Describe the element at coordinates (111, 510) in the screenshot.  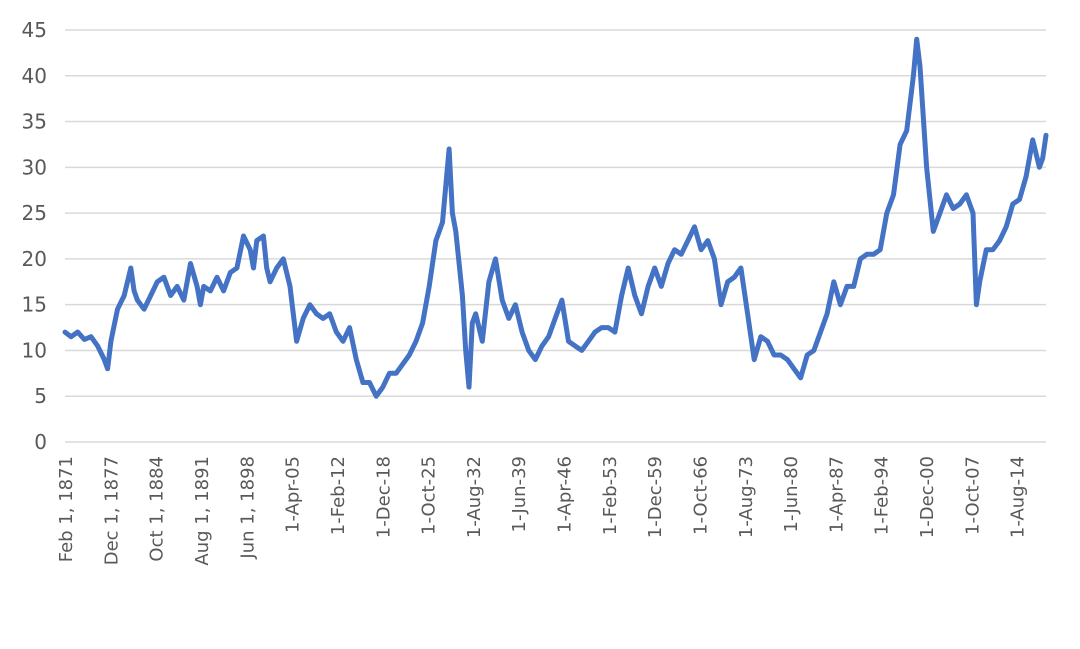
I see `x-tick-label: Dec 1, 1877` at that location.